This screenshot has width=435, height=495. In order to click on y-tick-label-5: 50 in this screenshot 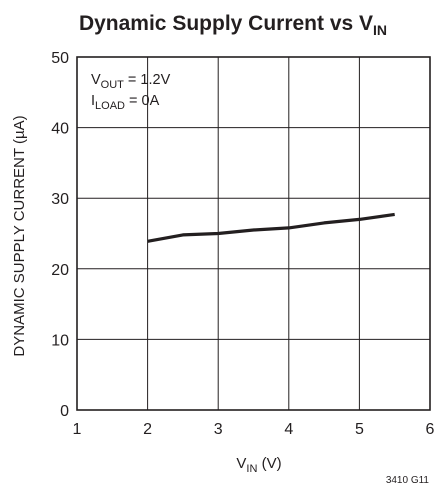, I will do `click(60, 58)`.